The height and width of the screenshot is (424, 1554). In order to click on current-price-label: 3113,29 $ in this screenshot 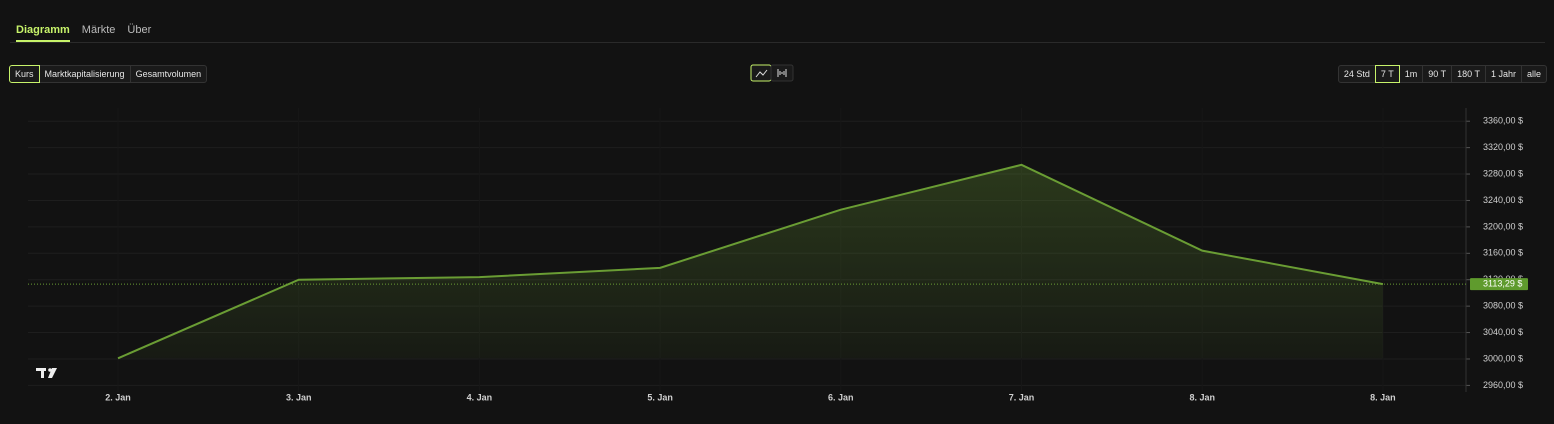, I will do `click(1502, 284)`.